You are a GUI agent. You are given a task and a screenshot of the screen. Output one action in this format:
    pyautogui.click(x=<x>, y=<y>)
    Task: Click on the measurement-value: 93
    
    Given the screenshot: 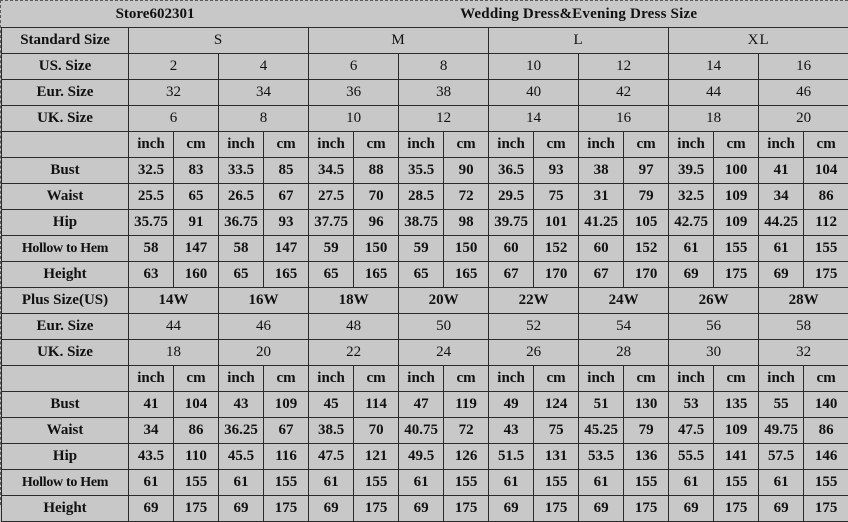 What is the action you would take?
    pyautogui.click(x=286, y=223)
    